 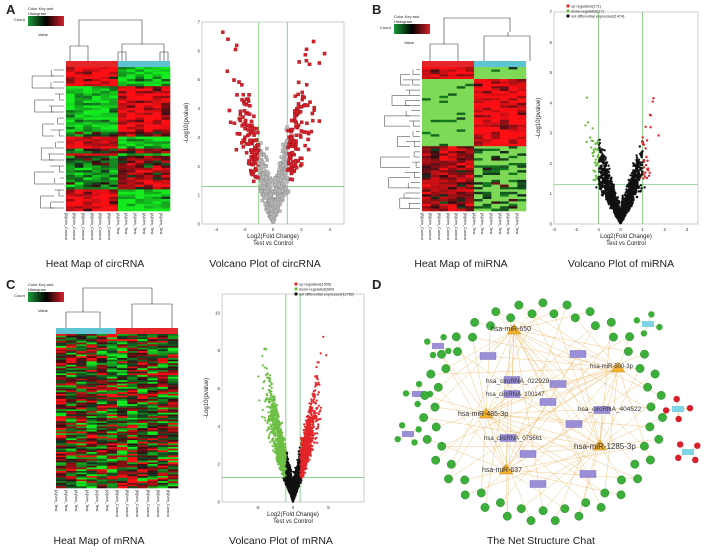 I want to click on heatmap-a-svg, so click(x=101, y=115).